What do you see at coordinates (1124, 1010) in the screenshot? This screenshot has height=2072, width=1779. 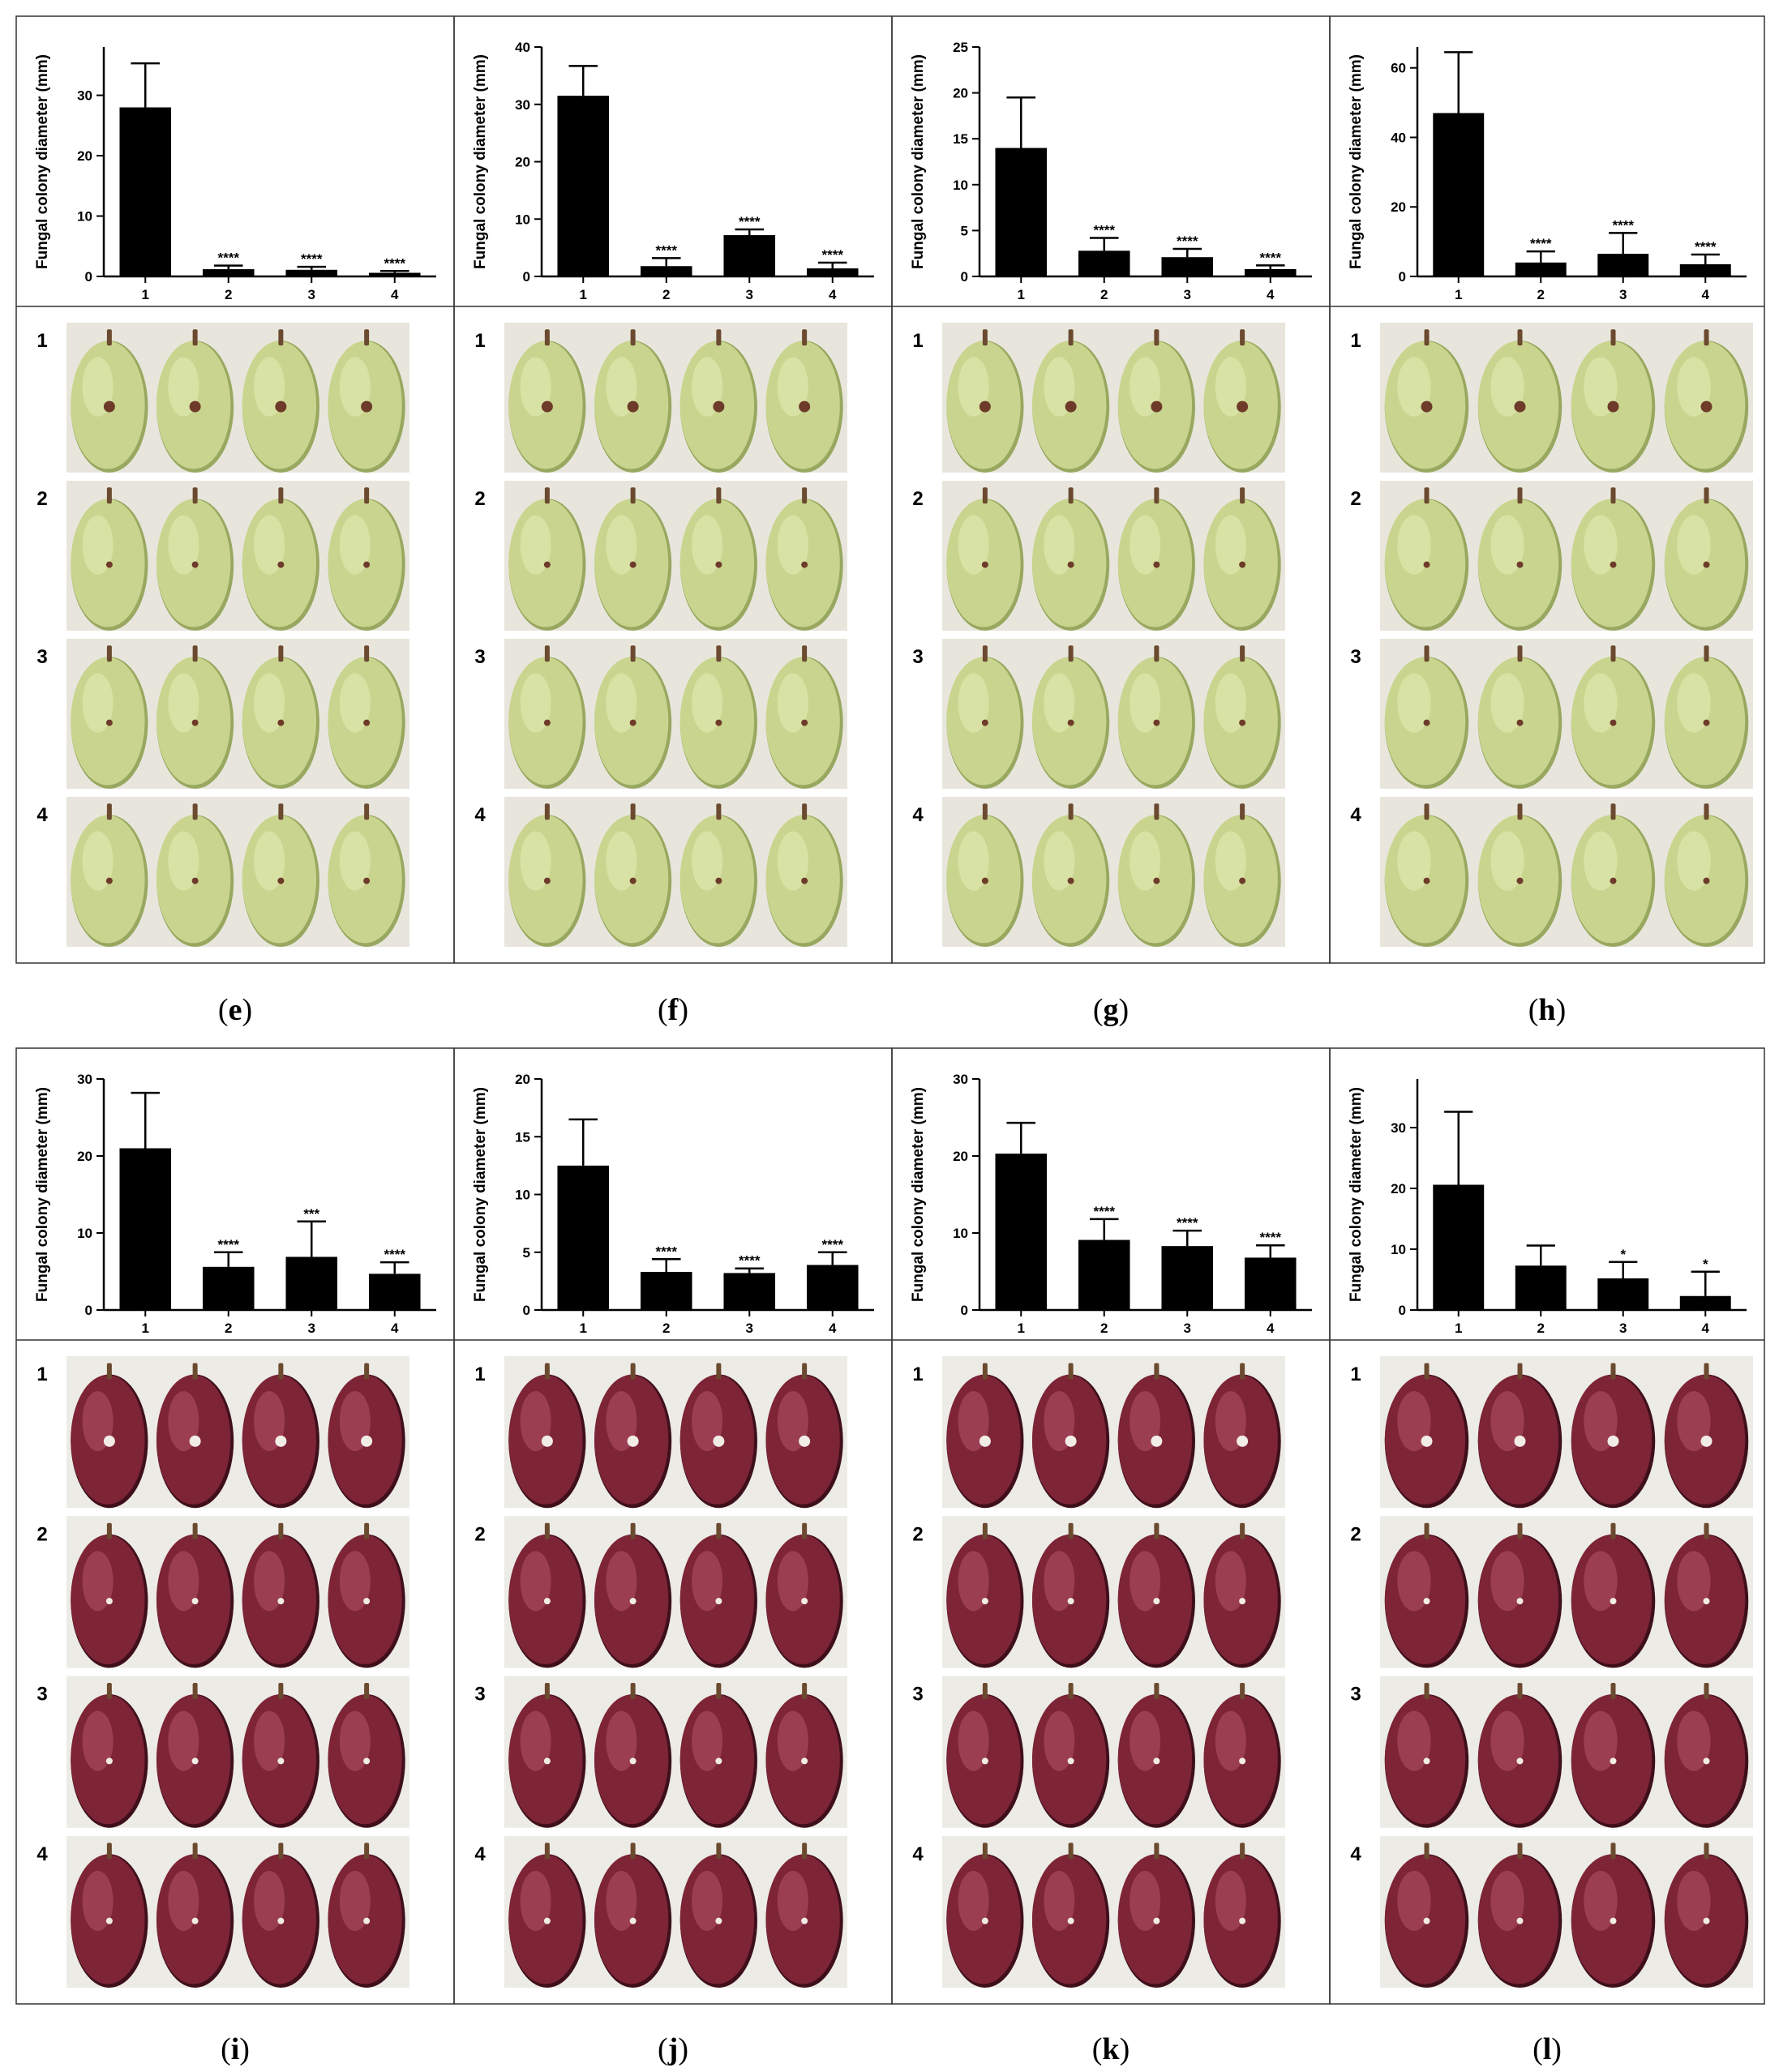 I see `caption-close: )` at bounding box center [1124, 1010].